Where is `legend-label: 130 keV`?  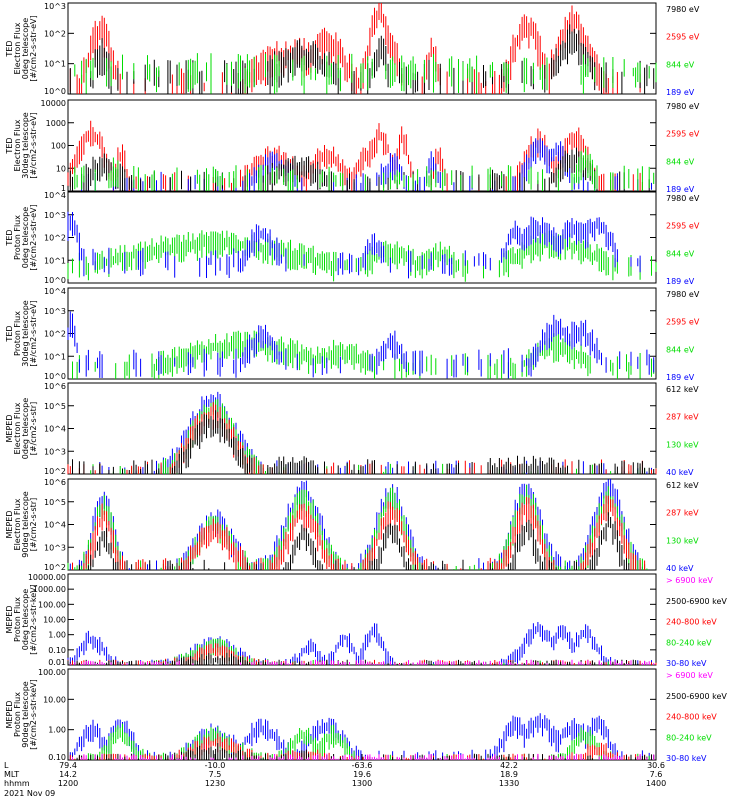 legend-label: 130 keV is located at coordinates (682, 540).